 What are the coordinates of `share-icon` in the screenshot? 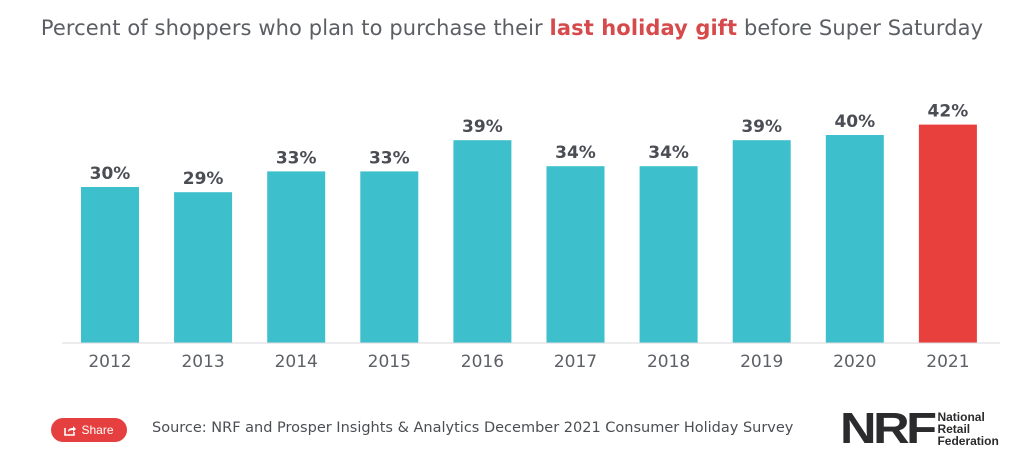 It's located at (70, 430).